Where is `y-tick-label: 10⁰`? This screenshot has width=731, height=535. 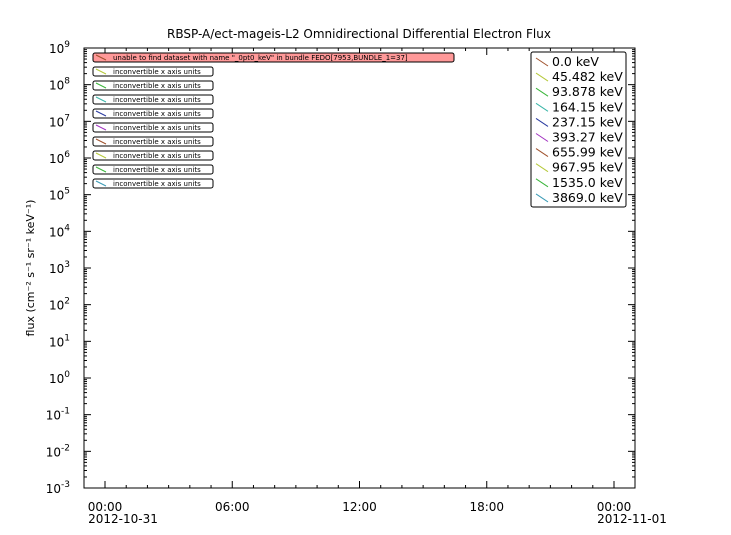 y-tick-label: 10⁰ is located at coordinates (59, 378).